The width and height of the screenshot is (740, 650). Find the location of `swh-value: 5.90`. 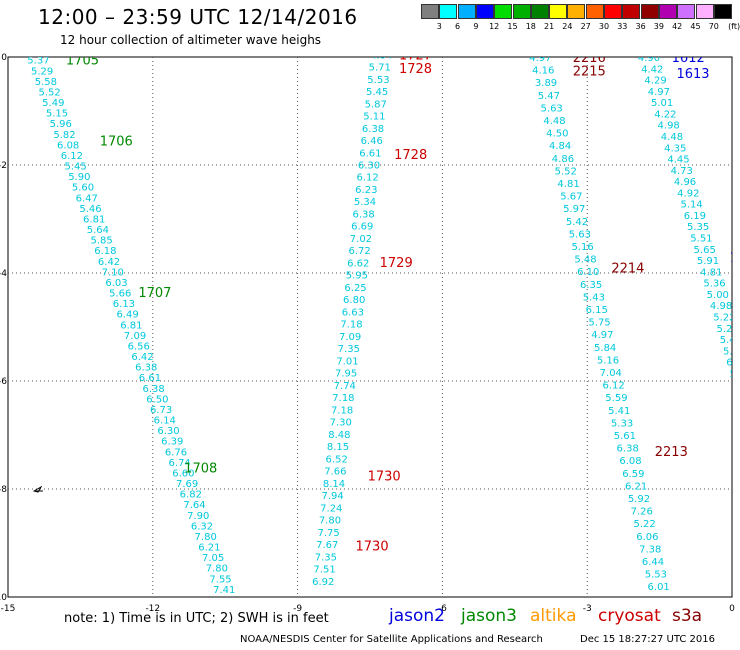

swh-value: 5.90 is located at coordinates (79, 177).